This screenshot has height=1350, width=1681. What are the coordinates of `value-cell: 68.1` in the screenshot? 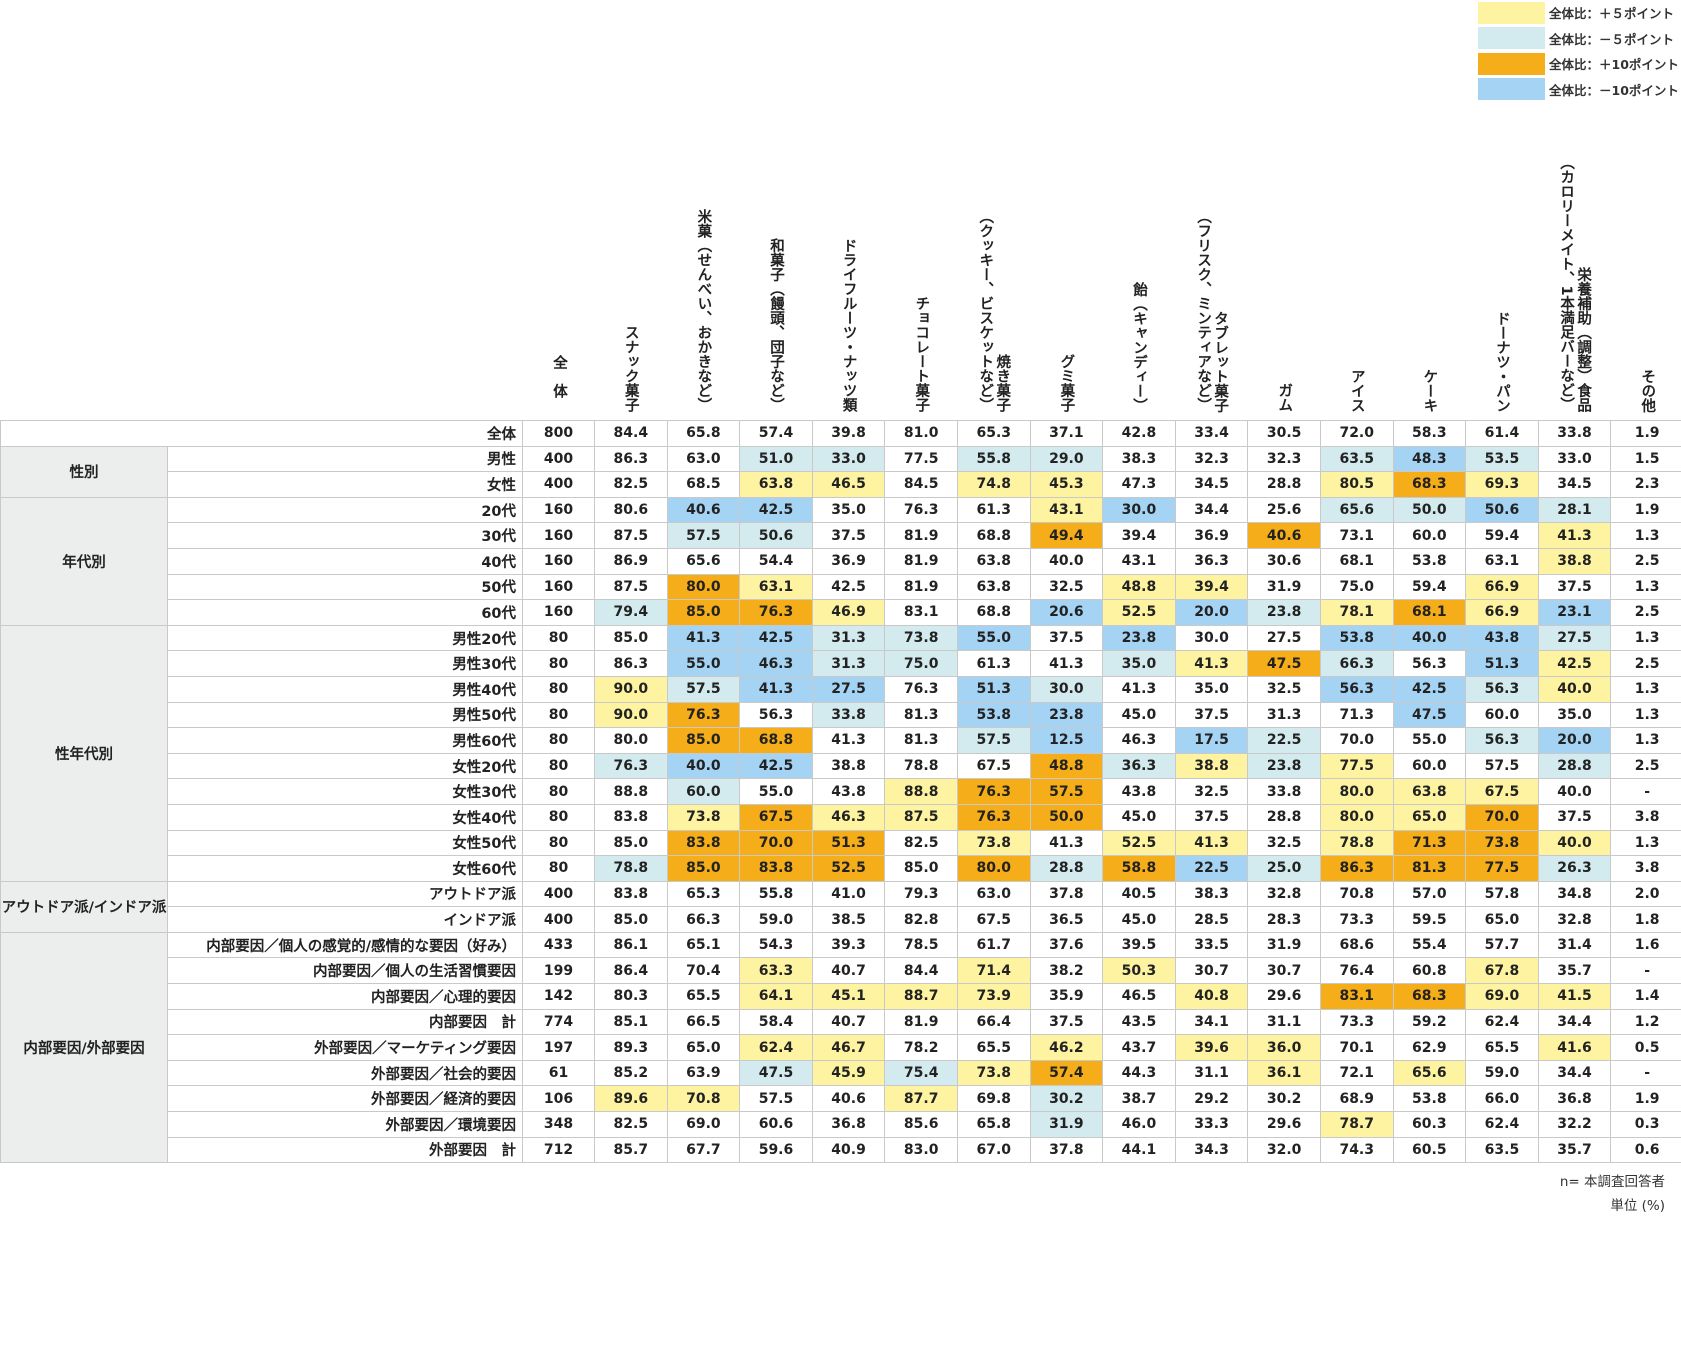 It's located at (1356, 561).